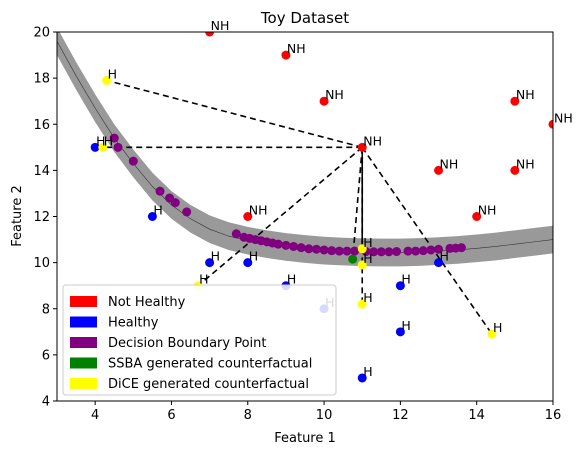 This screenshot has width=584, height=455. I want to click on legend-label: Not Healthy, so click(147, 302).